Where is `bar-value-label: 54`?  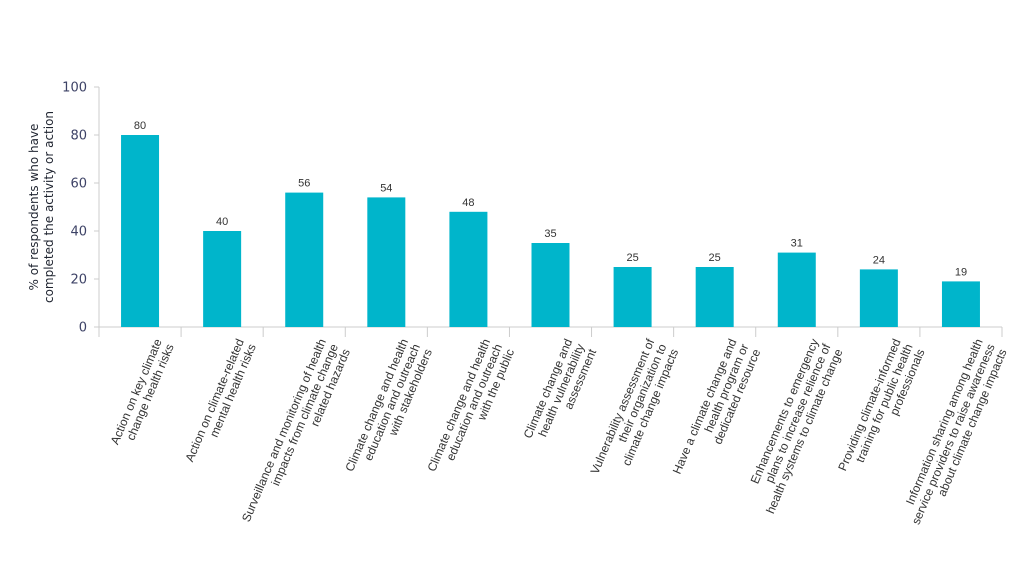 bar-value-label: 54 is located at coordinates (386, 188).